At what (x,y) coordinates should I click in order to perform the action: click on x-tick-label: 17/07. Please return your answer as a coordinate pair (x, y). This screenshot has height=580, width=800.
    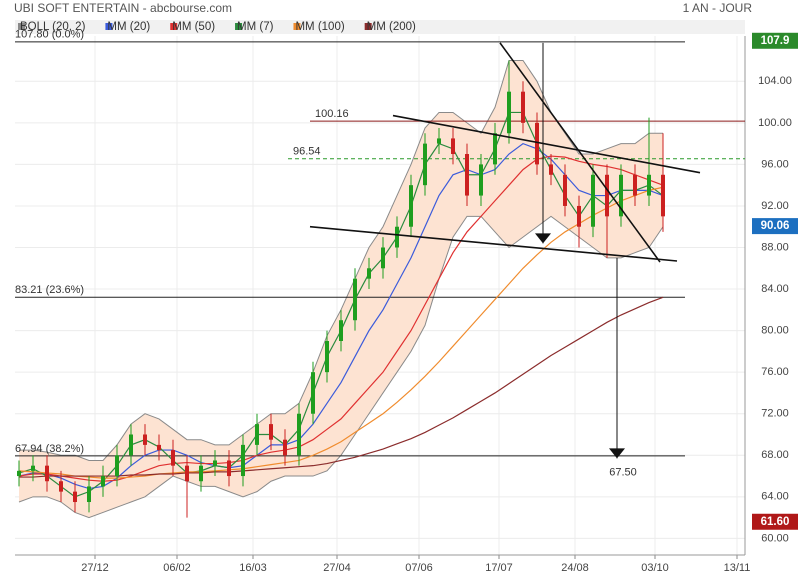
    Looking at the image, I should click on (499, 568).